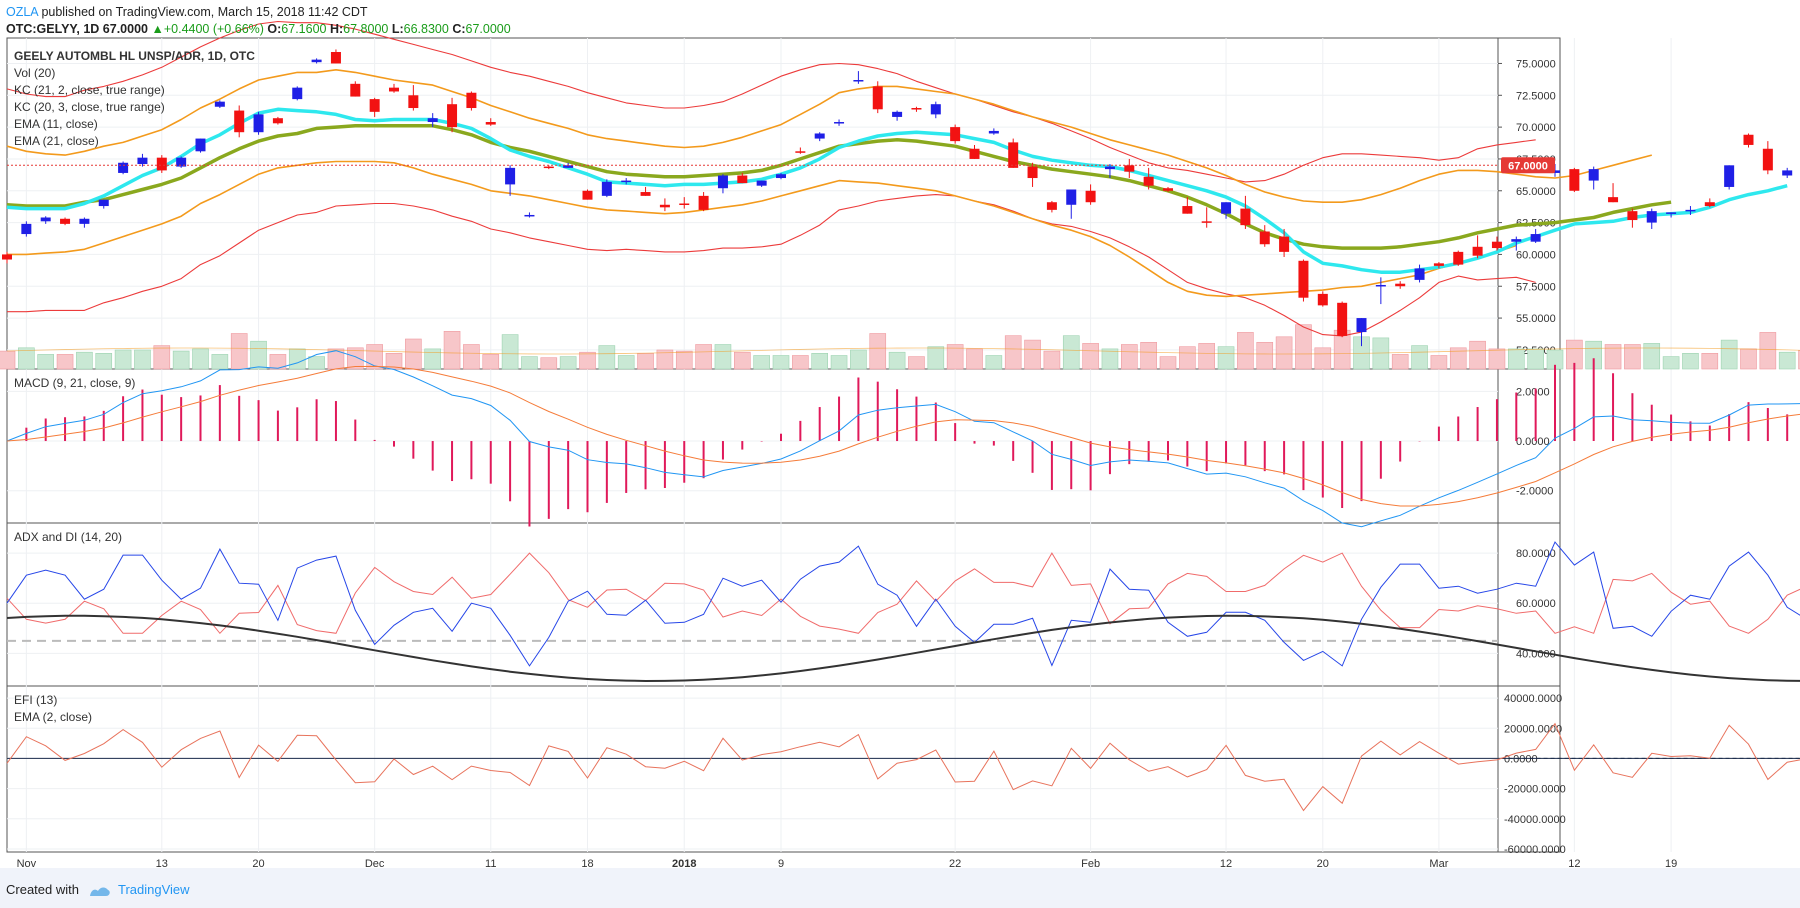  I want to click on publisher-name: OZLA, so click(22, 12).